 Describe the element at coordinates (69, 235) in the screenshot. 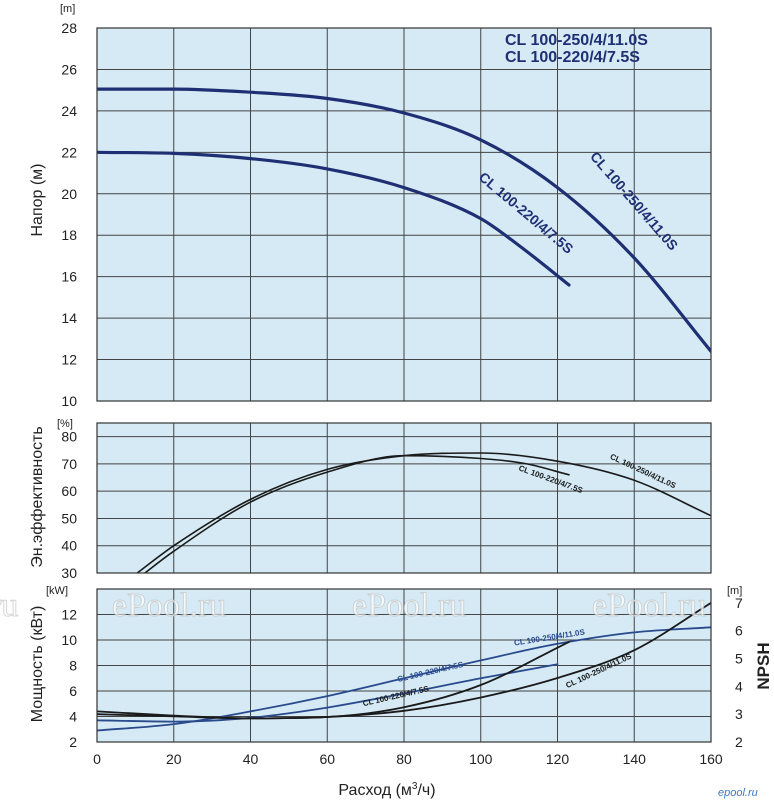

I see `head-y-tick-label: 18` at that location.